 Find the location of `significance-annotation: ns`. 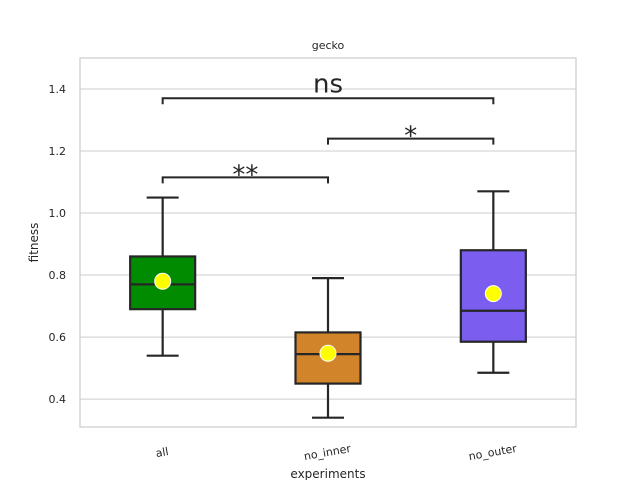

significance-annotation: ns is located at coordinates (328, 87).